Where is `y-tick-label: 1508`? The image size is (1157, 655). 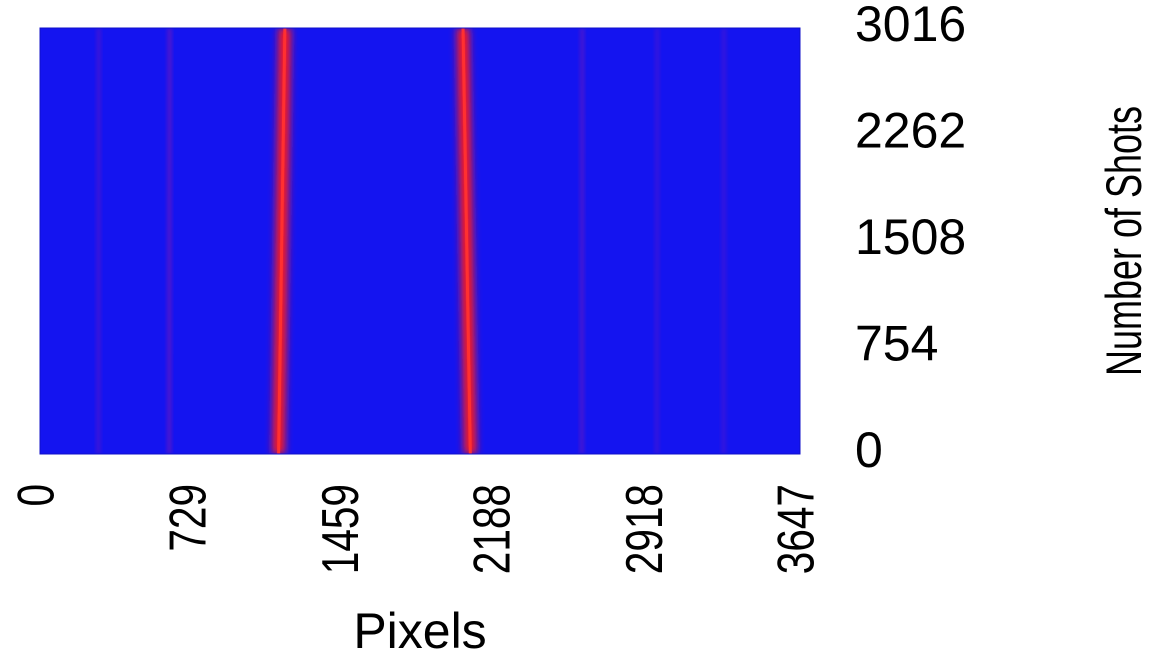
y-tick-label: 1508 is located at coordinates (910, 237).